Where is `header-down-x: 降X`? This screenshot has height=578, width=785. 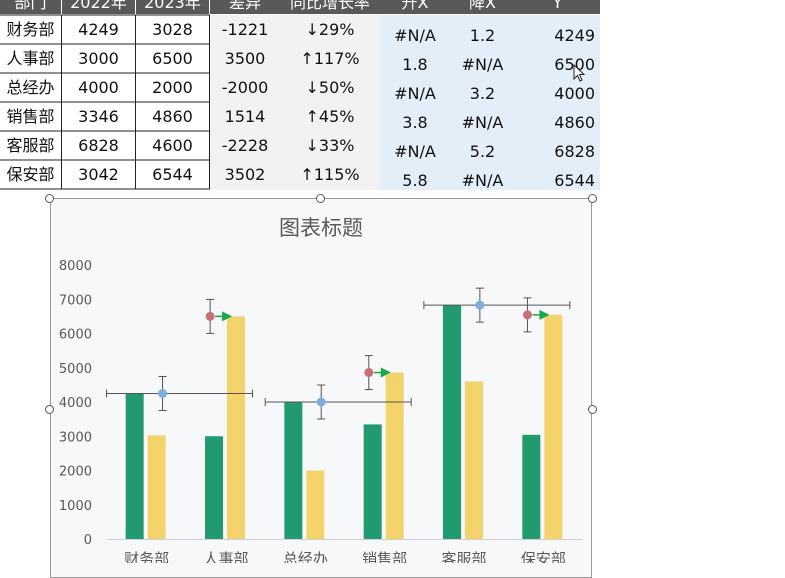 header-down-x: 降X is located at coordinates (482, 7).